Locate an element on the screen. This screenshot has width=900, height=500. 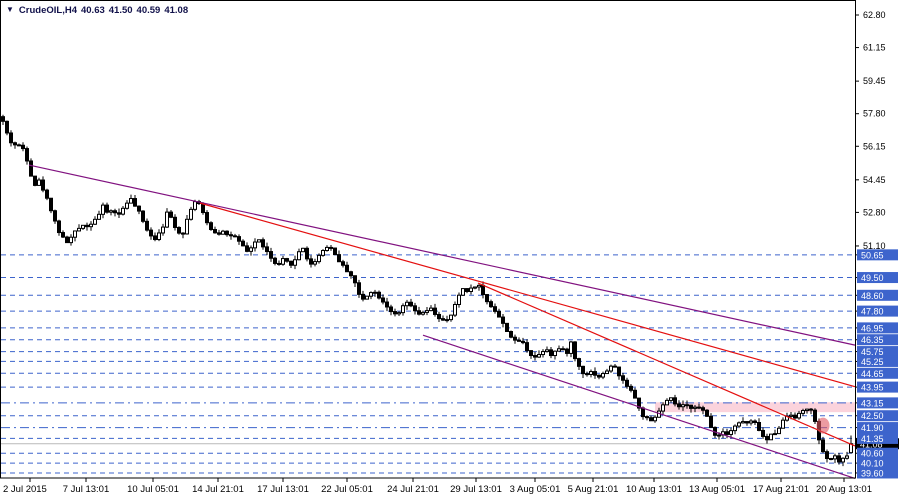
svg-text: 40.60 is located at coordinates (872, 454).